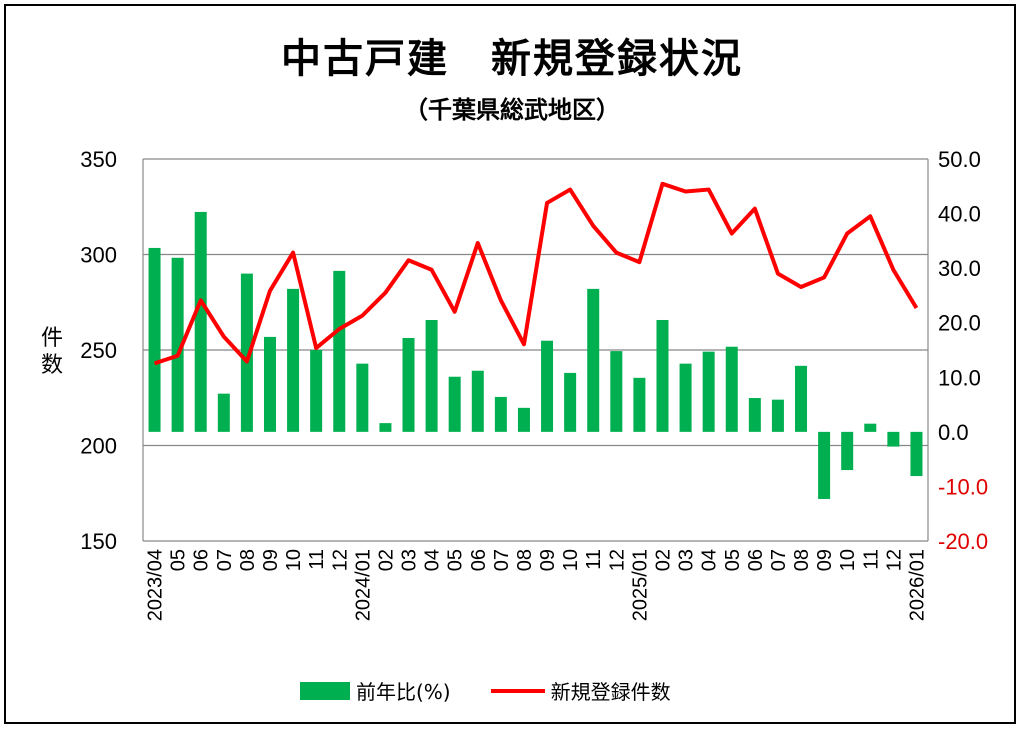  Describe the element at coordinates (363, 585) in the screenshot. I see `x-tick-label: 2024/01` at that location.